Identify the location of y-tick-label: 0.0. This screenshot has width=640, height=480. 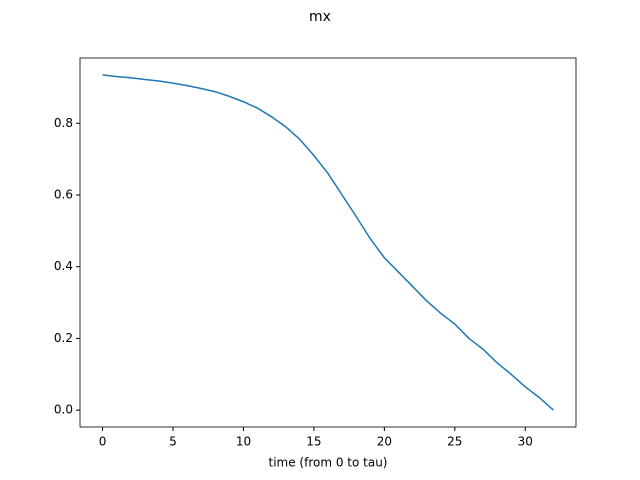
(63, 410).